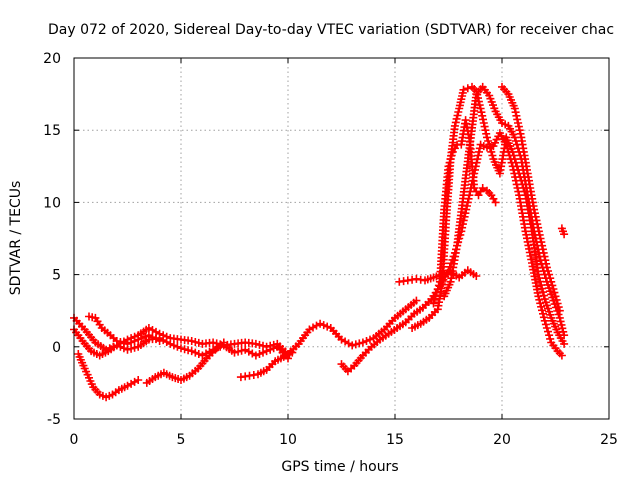 The width and height of the screenshot is (640, 480). What do you see at coordinates (502, 440) in the screenshot?
I see `x-tick-label: 20` at bounding box center [502, 440].